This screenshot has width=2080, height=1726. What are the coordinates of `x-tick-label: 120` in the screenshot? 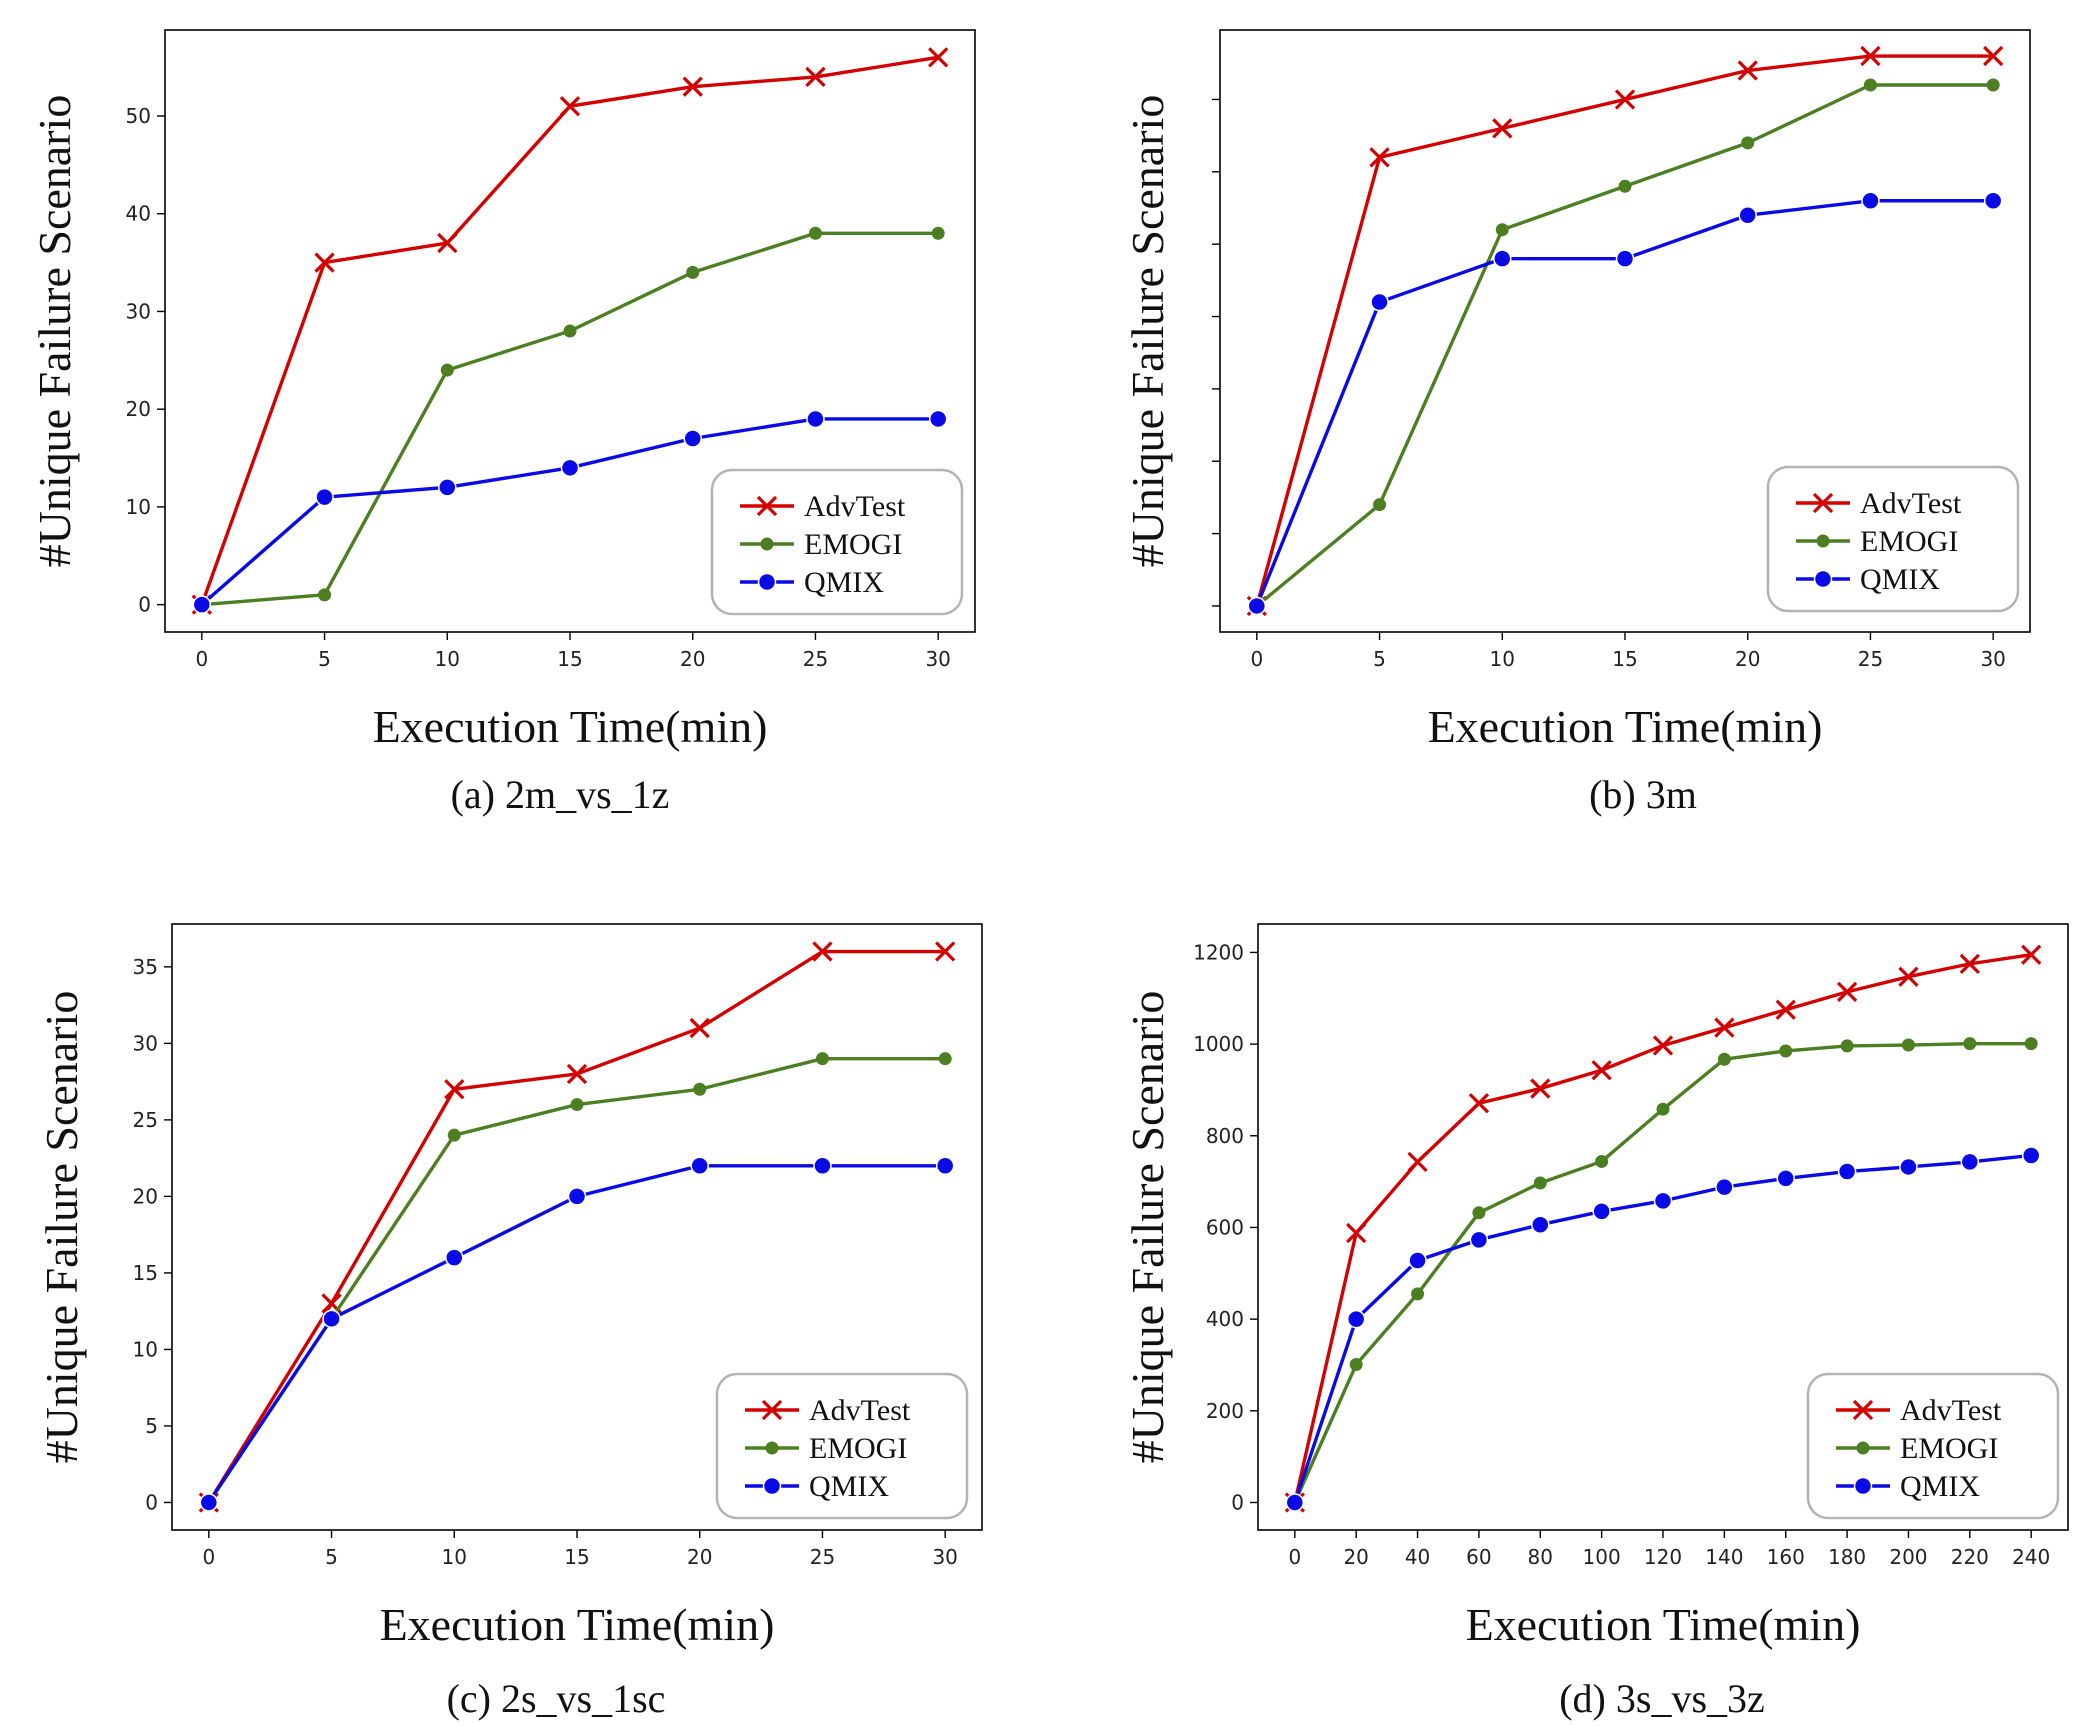 It's located at (1663, 1557).